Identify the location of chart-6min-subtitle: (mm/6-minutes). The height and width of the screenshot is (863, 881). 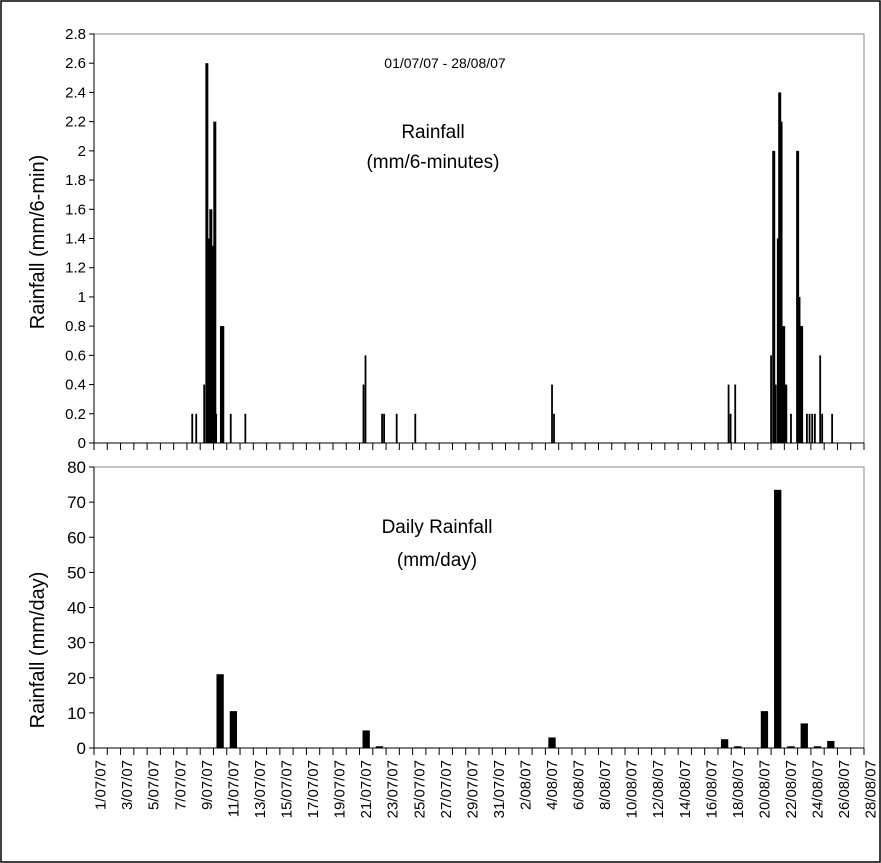
(432, 162).